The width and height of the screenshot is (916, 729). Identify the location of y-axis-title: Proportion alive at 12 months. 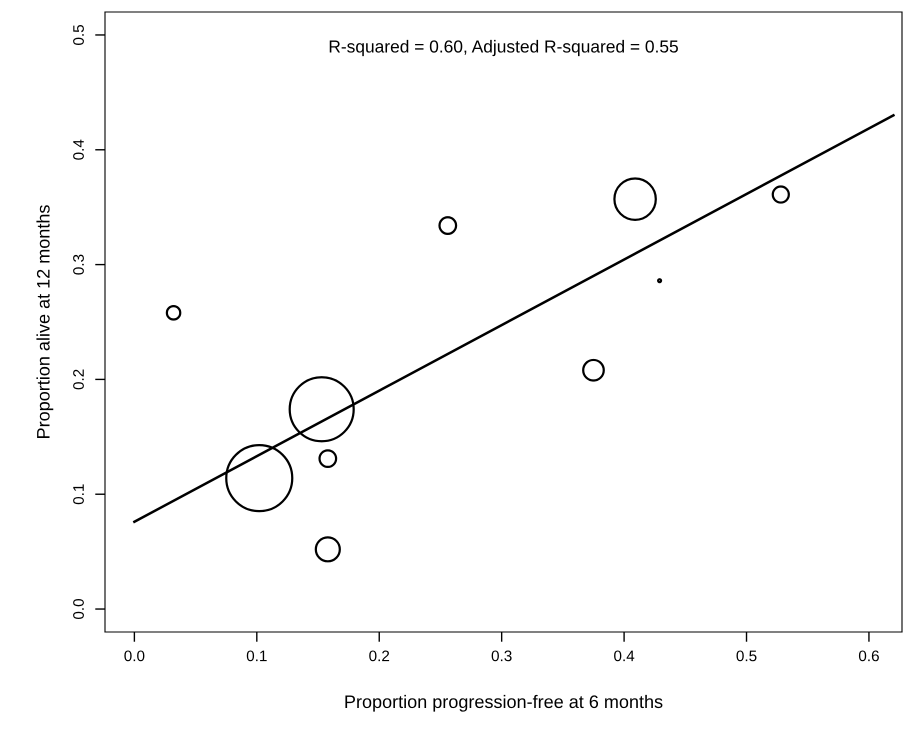
(45, 321).